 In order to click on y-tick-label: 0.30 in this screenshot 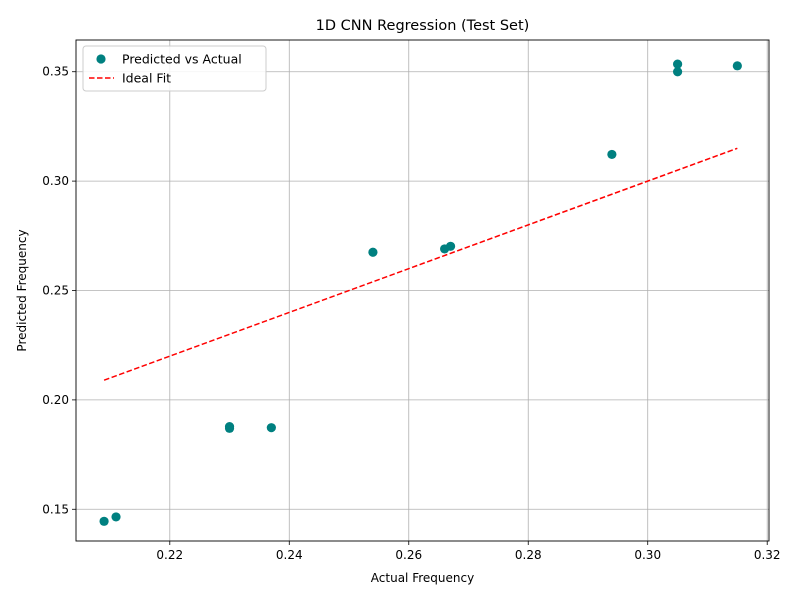, I will do `click(55, 181)`.